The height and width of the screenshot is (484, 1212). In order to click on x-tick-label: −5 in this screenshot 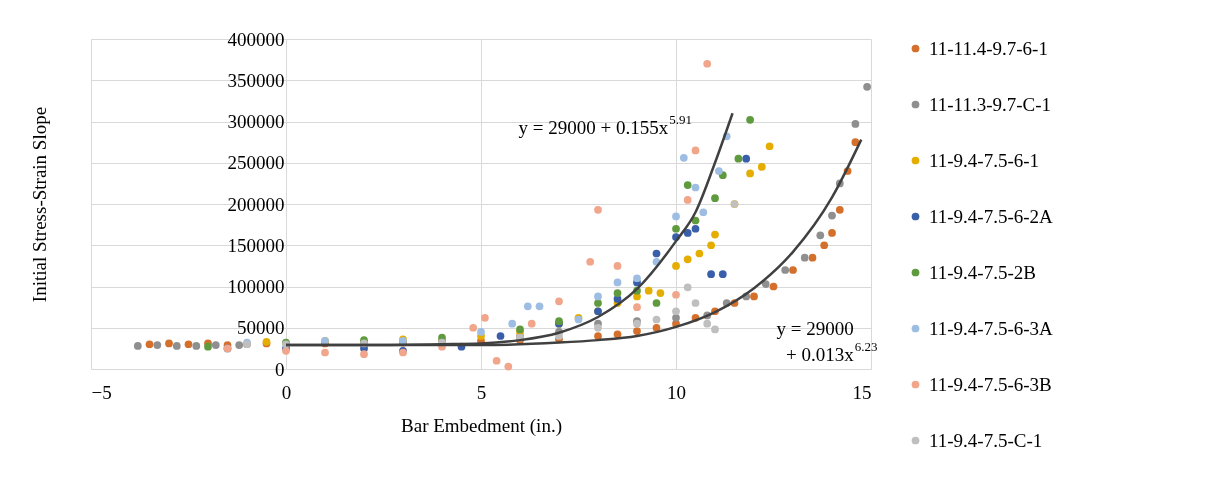, I will do `click(101, 392)`.